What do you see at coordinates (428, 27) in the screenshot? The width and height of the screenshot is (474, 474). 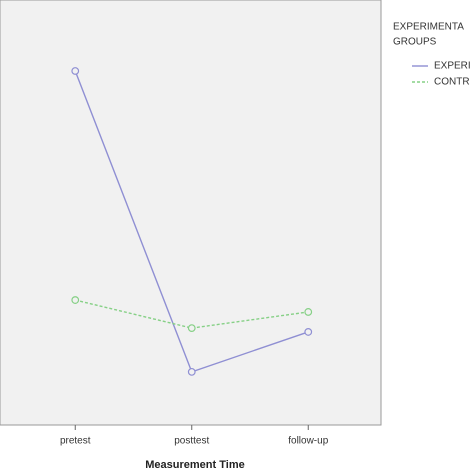 I see `legend-title: EXPERIMENTA` at bounding box center [428, 27].